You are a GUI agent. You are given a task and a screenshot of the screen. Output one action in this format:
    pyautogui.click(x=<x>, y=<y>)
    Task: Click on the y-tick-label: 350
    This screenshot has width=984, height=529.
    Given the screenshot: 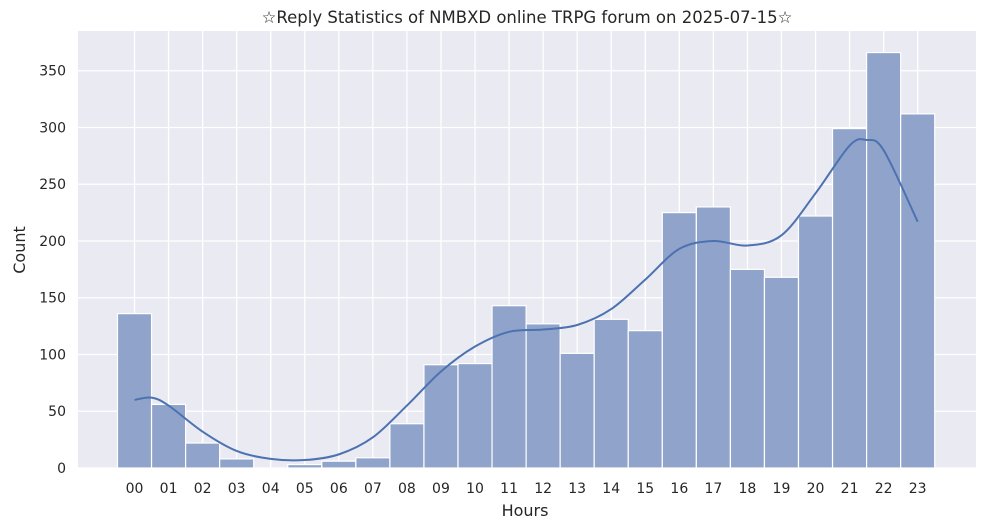 What is the action you would take?
    pyautogui.click(x=52, y=72)
    